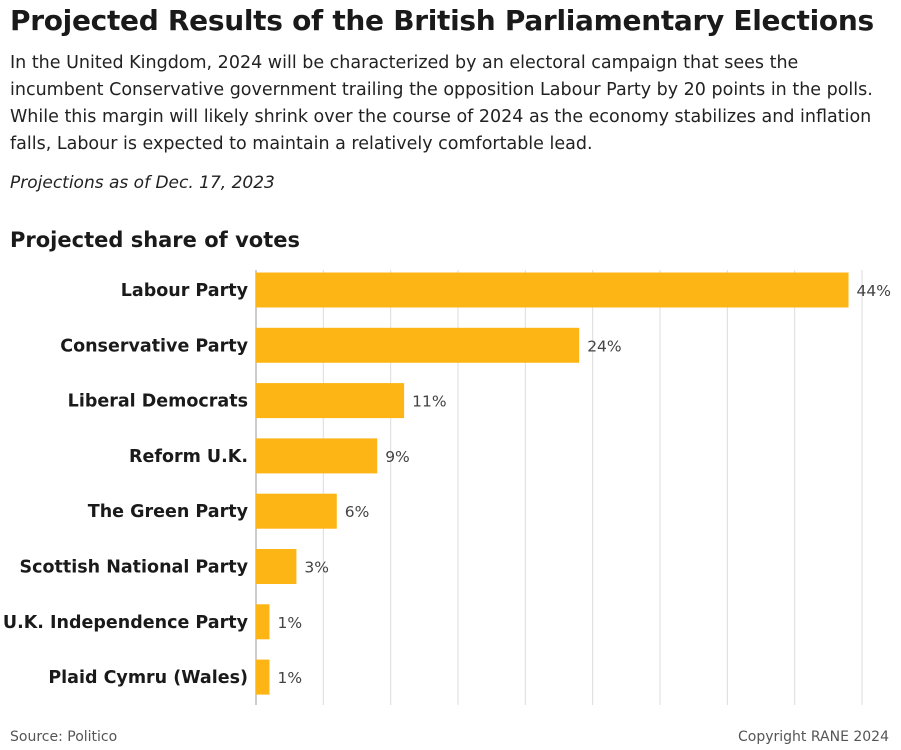 The image size is (901, 750). Describe the element at coordinates (604, 346) in the screenshot. I see `data-label: 24%` at that location.